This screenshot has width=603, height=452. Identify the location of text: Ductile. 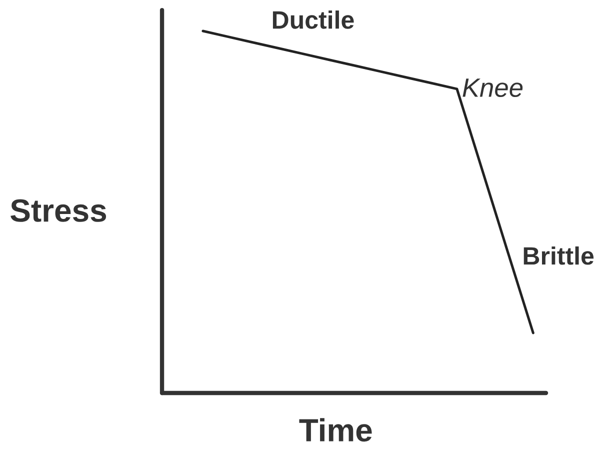
(313, 19).